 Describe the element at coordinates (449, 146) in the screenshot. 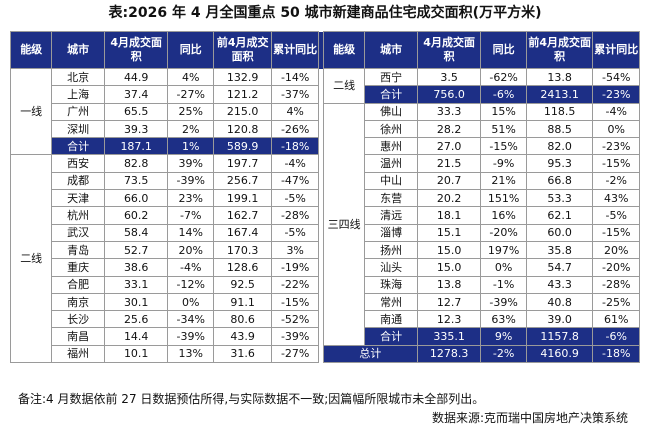

I see `april-area-cell: 27.0` at that location.